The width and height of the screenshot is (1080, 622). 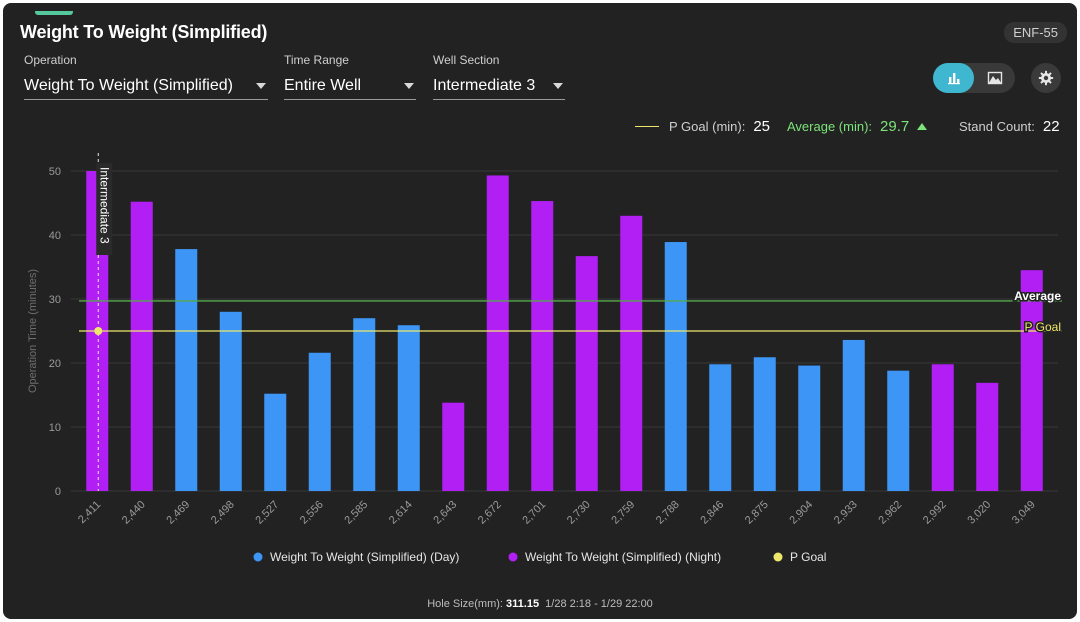 I want to click on average-stat: Average (min): 29.7, so click(x=857, y=126).